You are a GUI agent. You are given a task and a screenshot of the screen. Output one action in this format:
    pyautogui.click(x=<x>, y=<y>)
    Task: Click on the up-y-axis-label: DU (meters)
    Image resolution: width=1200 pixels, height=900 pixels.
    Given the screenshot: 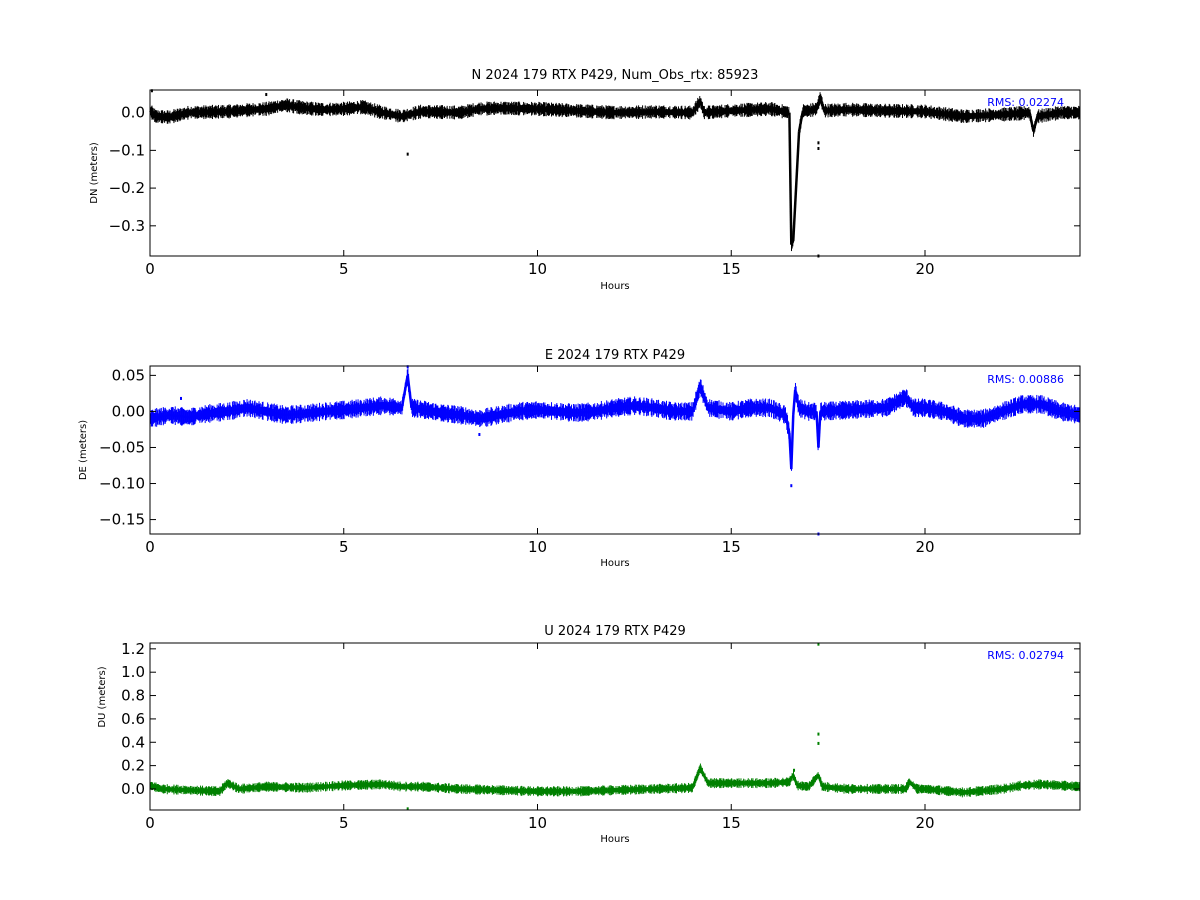 What is the action you would take?
    pyautogui.click(x=102, y=696)
    